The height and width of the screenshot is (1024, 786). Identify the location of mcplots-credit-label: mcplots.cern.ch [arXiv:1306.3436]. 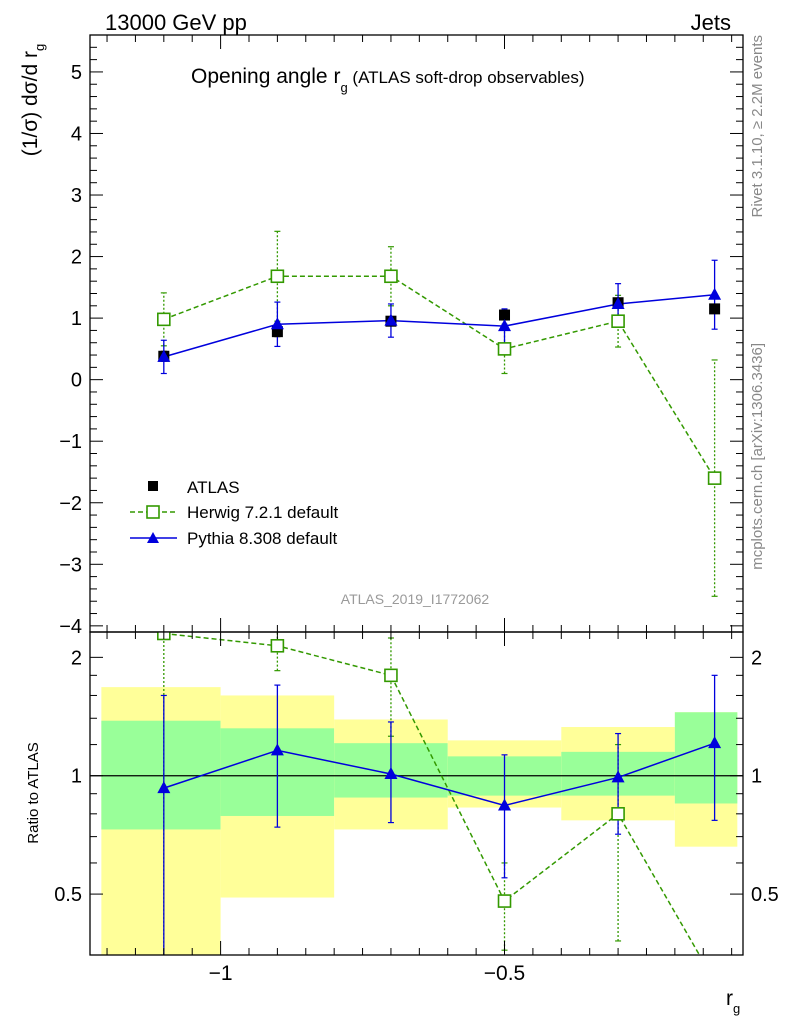
(757, 456).